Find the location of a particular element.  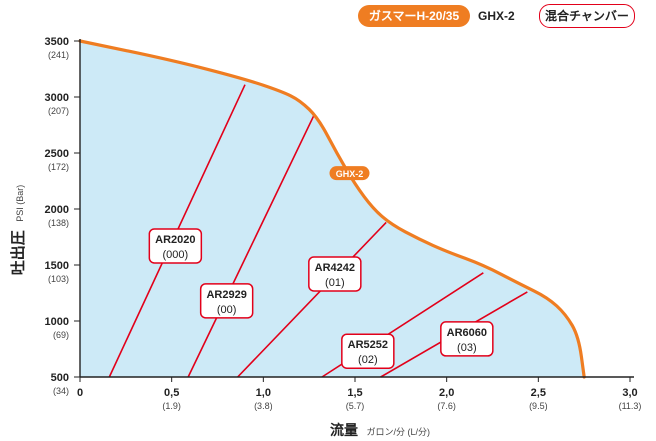

chamber-line-ar2929 is located at coordinates (251, 245).